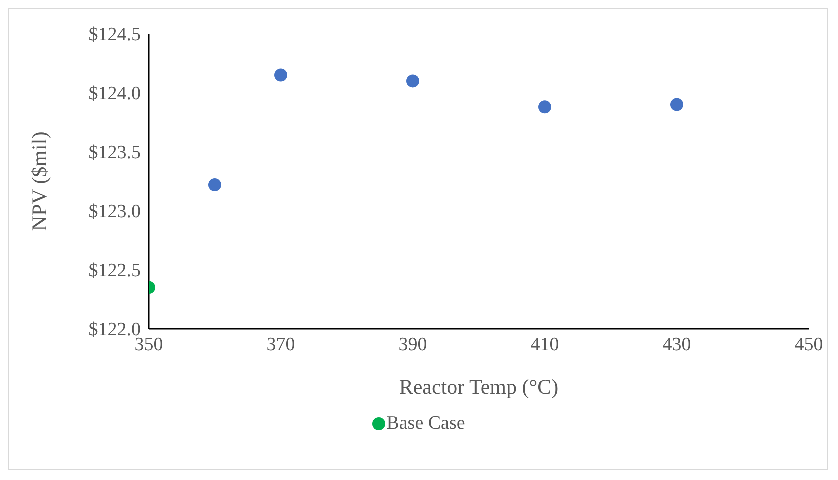 The width and height of the screenshot is (838, 480). I want to click on y-tick-label: $123.5, so click(114, 153).